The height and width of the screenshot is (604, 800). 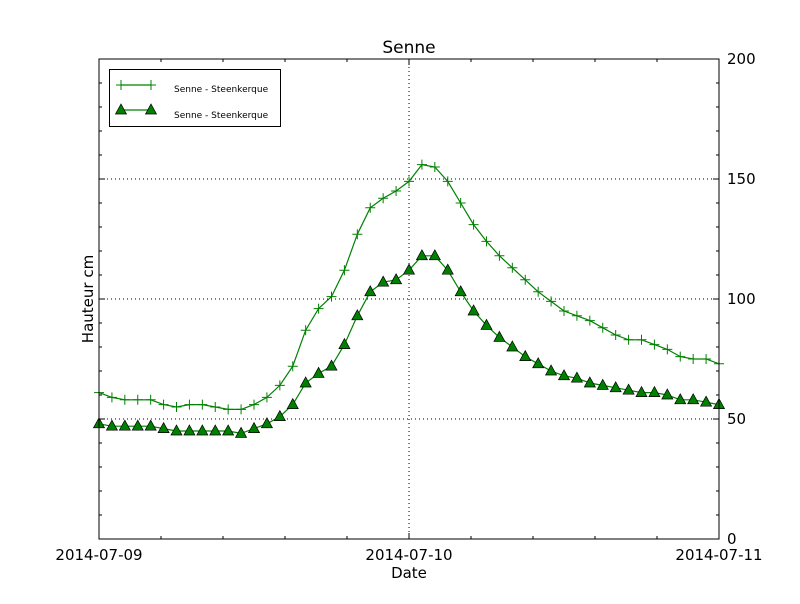 I want to click on x-tick-label: 2014-07-11, so click(x=718, y=555).